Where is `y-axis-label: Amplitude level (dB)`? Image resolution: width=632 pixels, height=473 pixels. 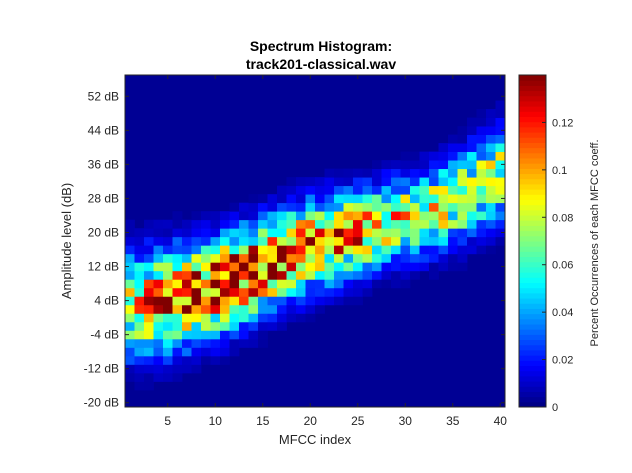
y-axis-label: Amplitude level (dB) is located at coordinates (66, 241).